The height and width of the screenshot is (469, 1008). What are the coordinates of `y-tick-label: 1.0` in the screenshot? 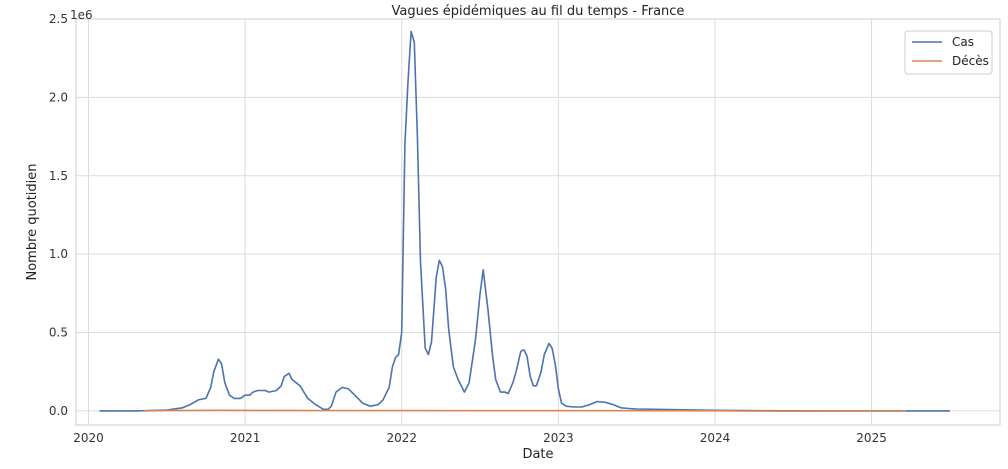 It's located at (58, 254).